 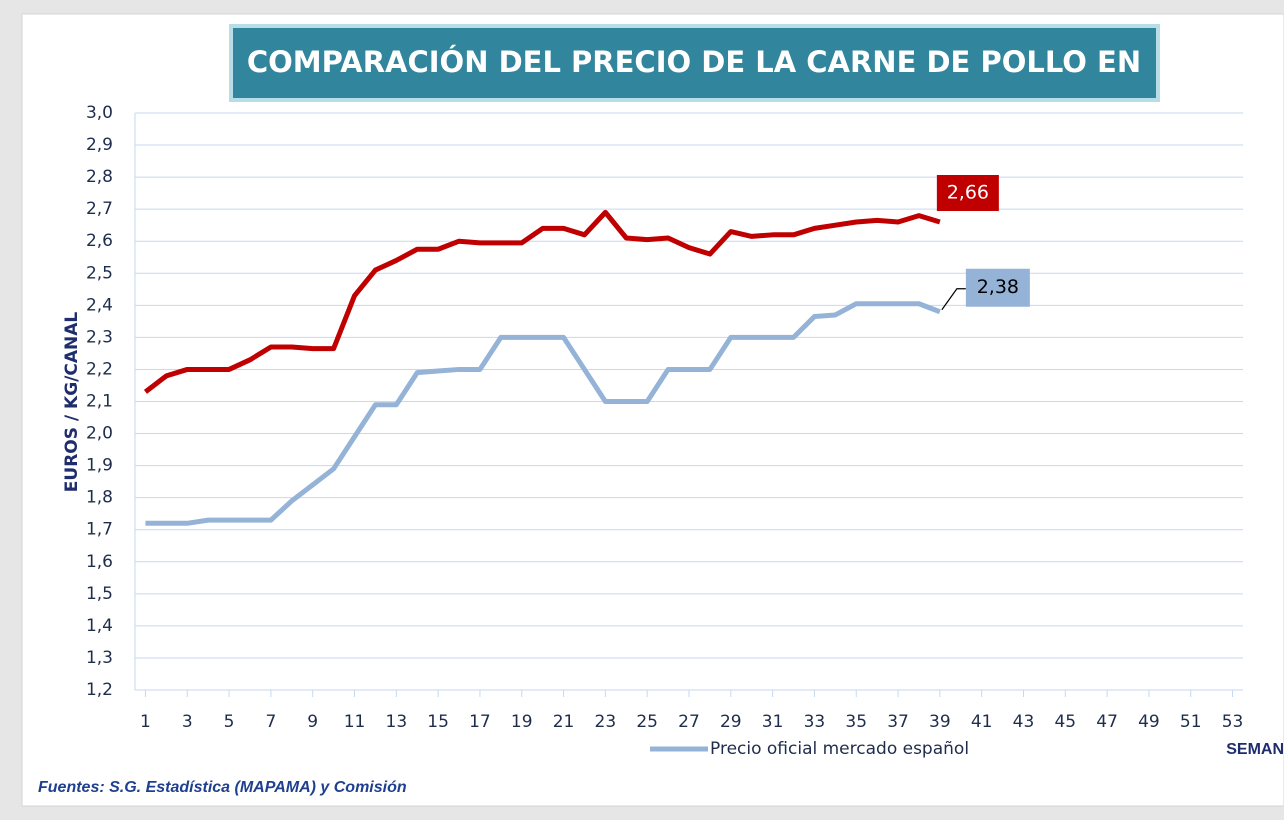 What do you see at coordinates (312, 722) in the screenshot?
I see `x-tick-label: 9` at bounding box center [312, 722].